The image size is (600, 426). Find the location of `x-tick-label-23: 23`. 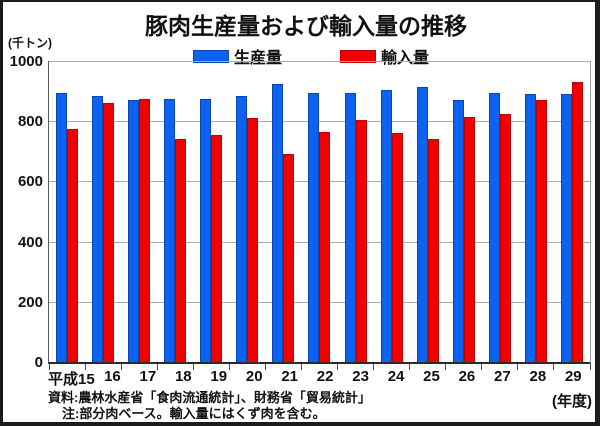

x-tick-label-23: 23 is located at coordinates (360, 376).